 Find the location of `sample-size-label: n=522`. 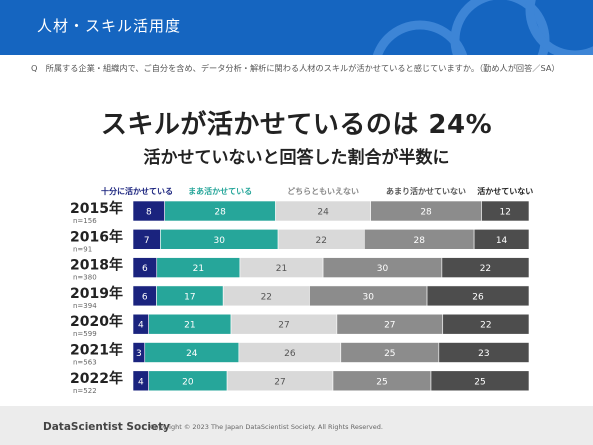

sample-size-label: n=522 is located at coordinates (85, 391).